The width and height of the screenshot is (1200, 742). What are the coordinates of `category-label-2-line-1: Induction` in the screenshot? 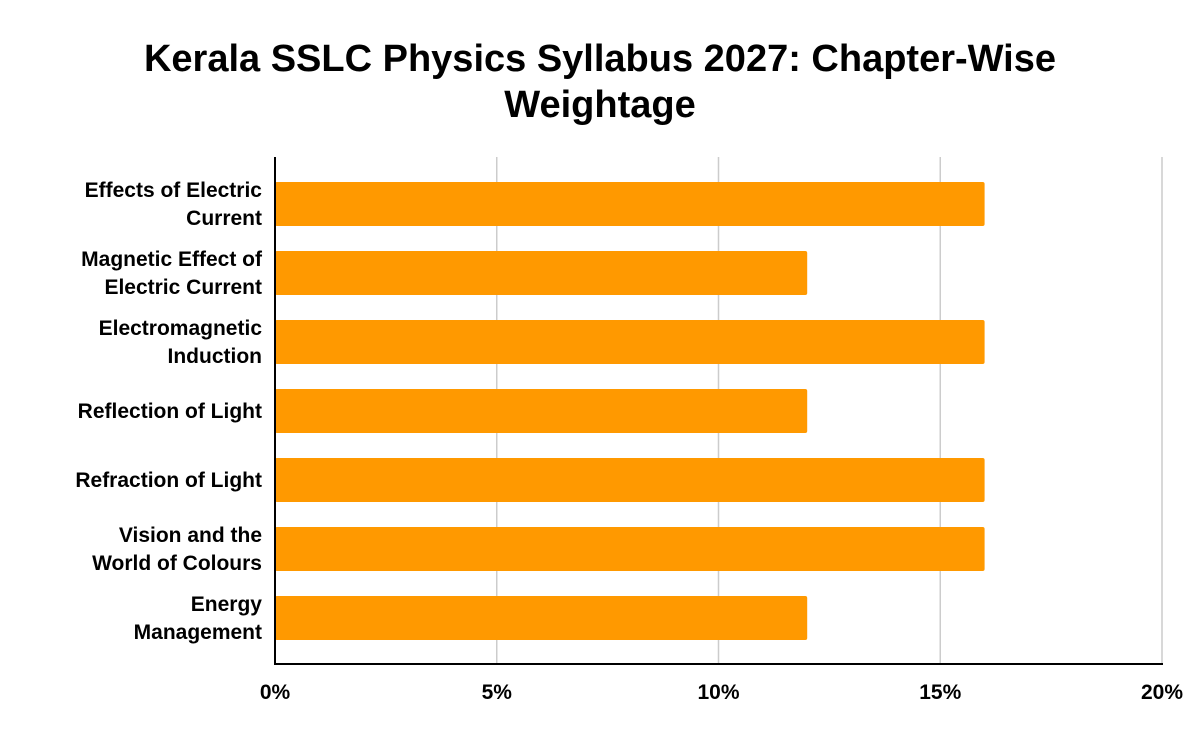 It's located at (215, 356).